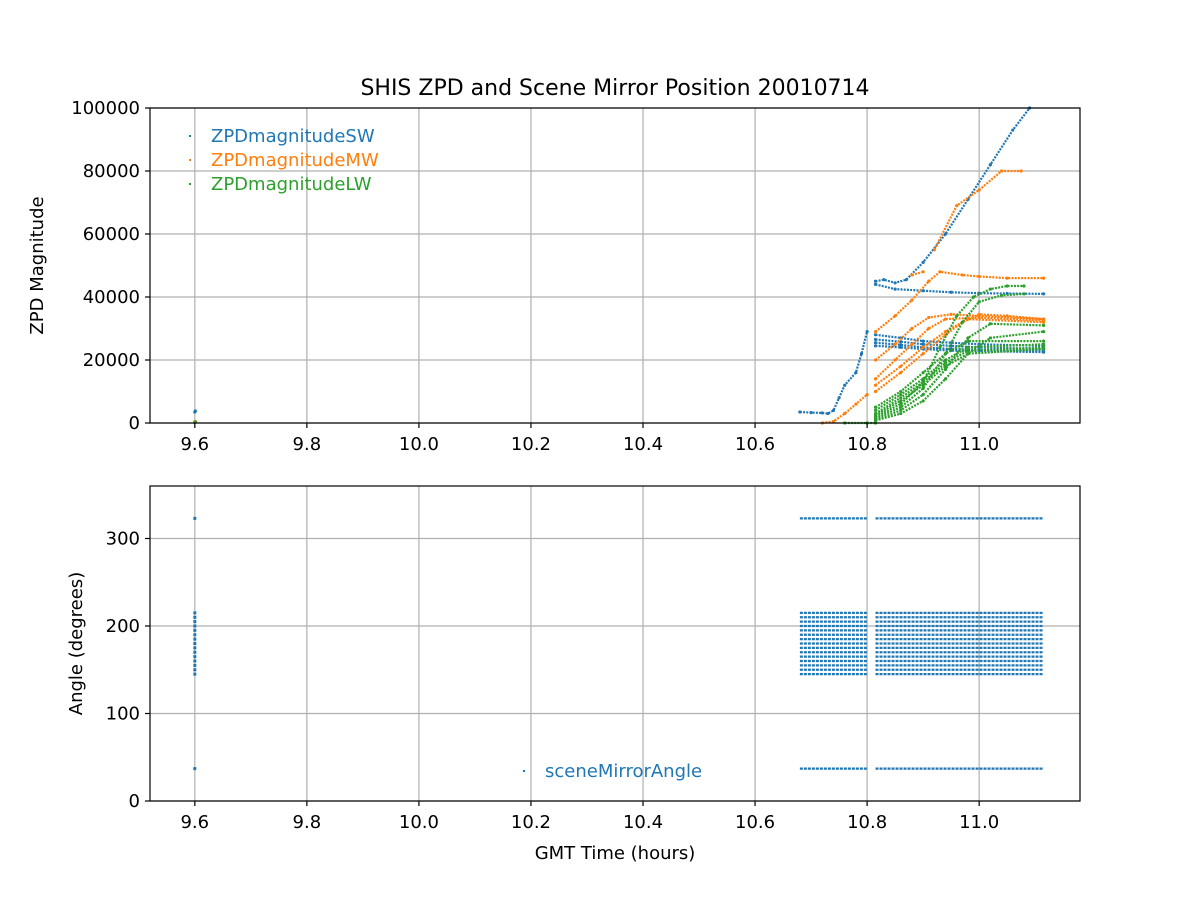 This screenshot has width=1200, height=904. Describe the element at coordinates (105, 108) in the screenshot. I see `y-tick-label: 100000` at that location.